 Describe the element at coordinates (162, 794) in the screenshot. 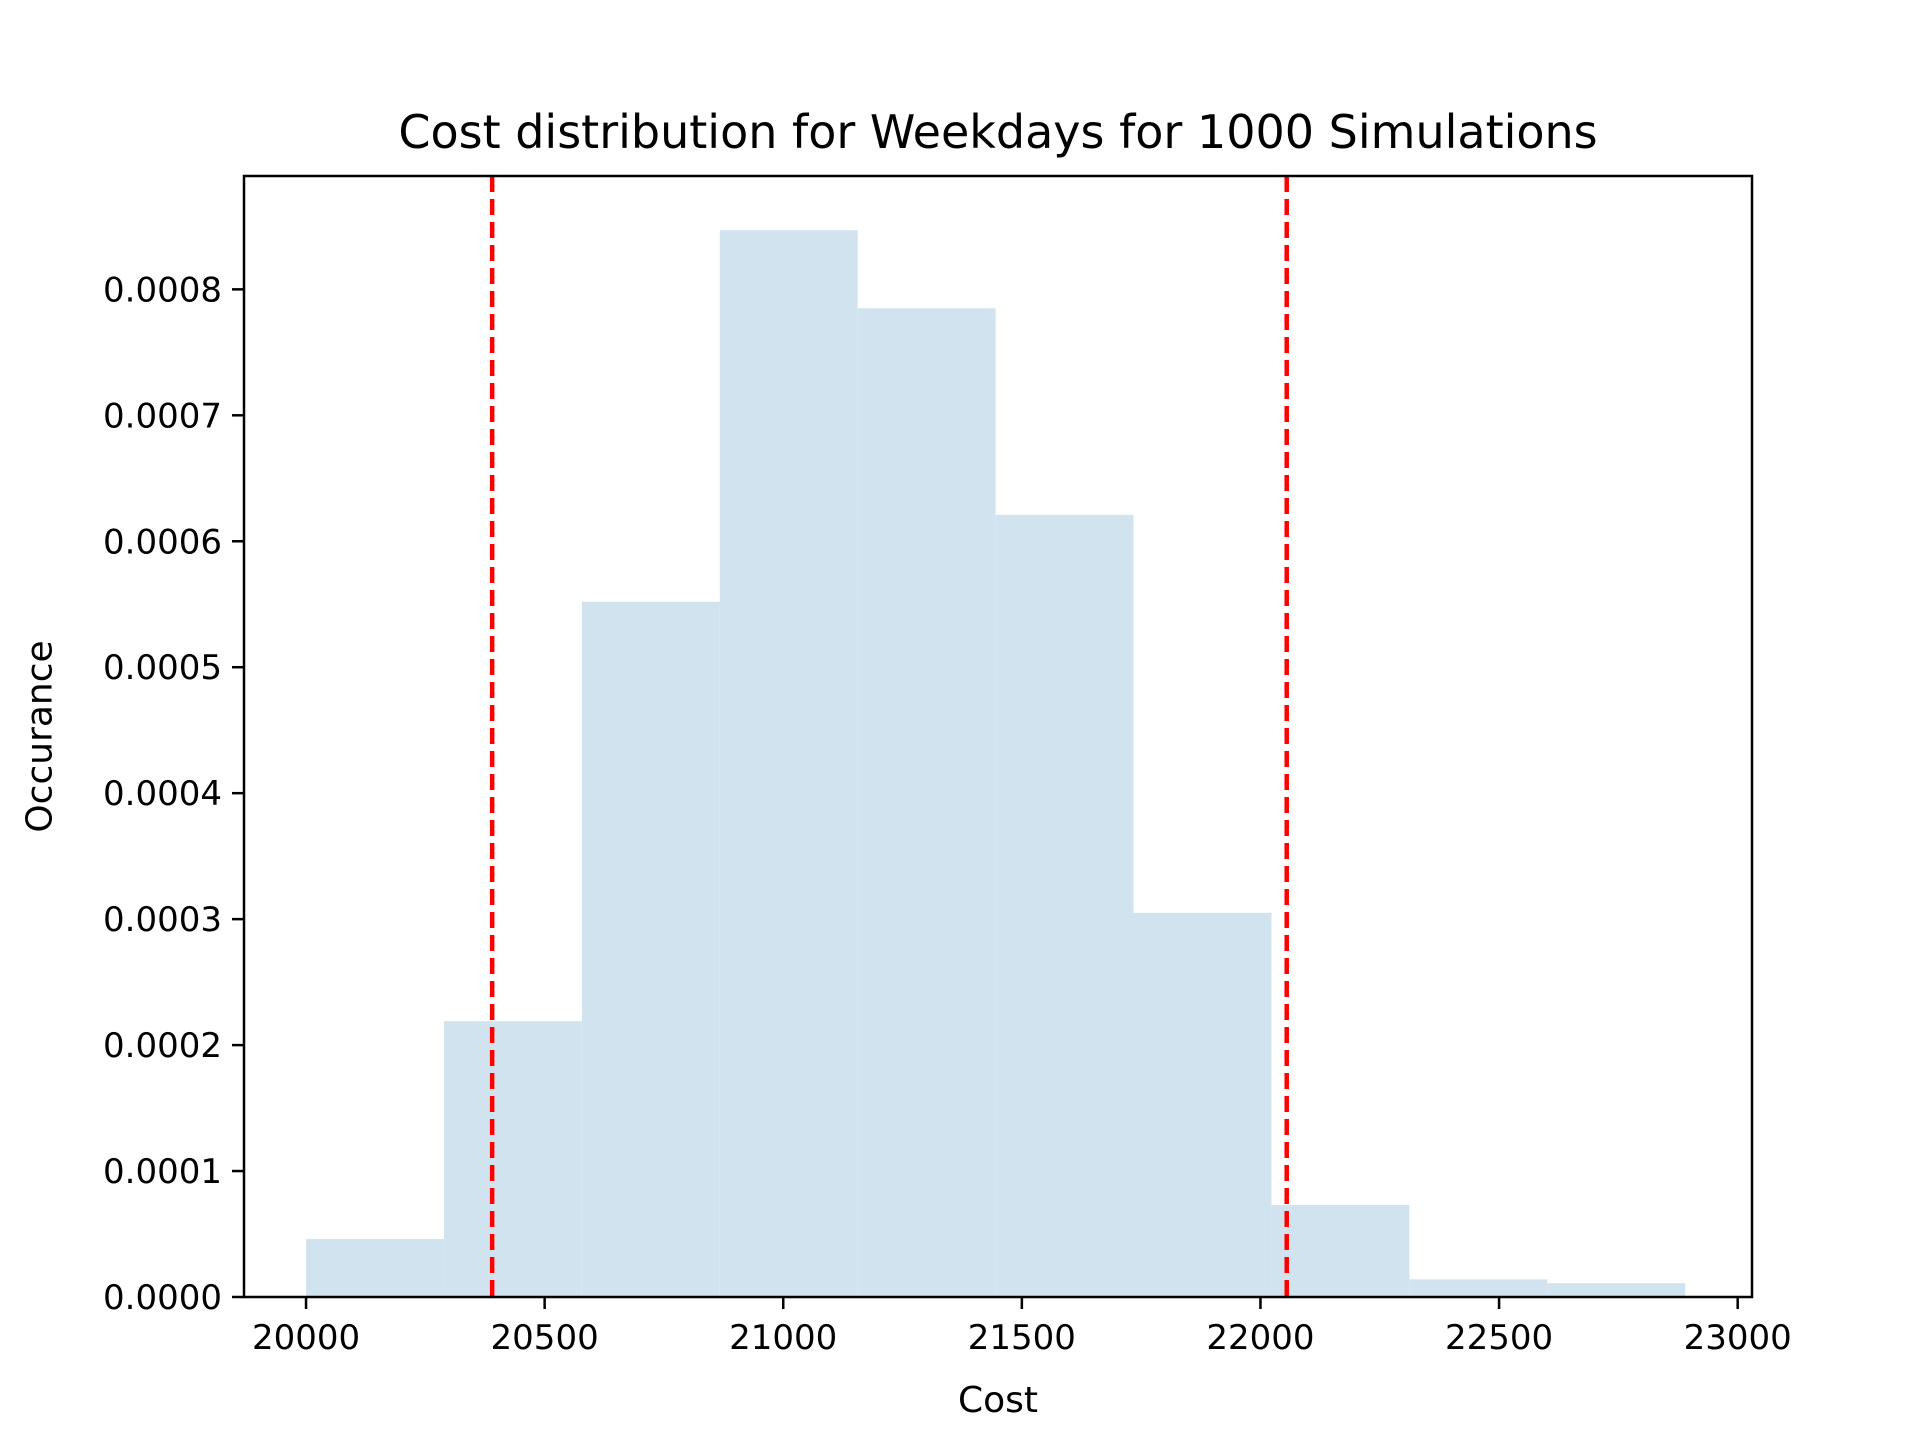

I see `y-tick-label-4: 0.0004` at that location.